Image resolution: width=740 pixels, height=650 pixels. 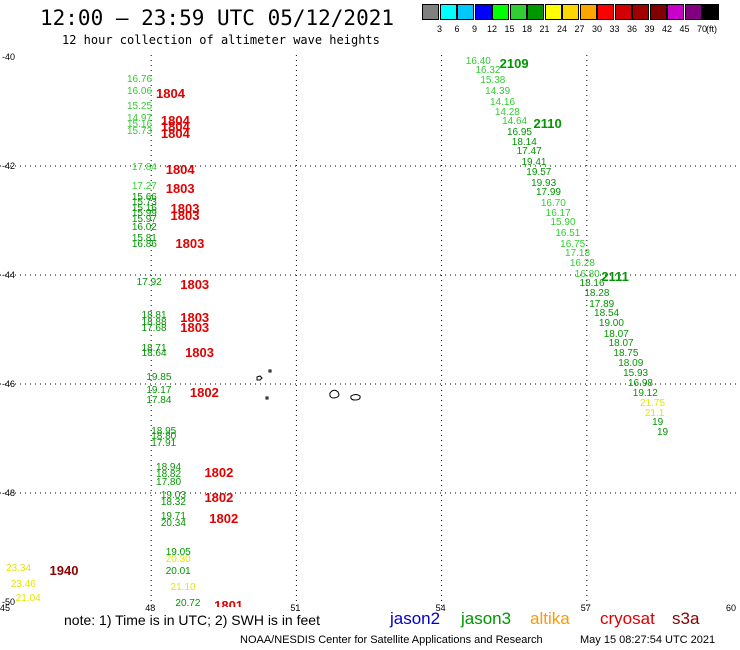 What do you see at coordinates (649, 29) in the screenshot?
I see `legend-label: 39` at bounding box center [649, 29].